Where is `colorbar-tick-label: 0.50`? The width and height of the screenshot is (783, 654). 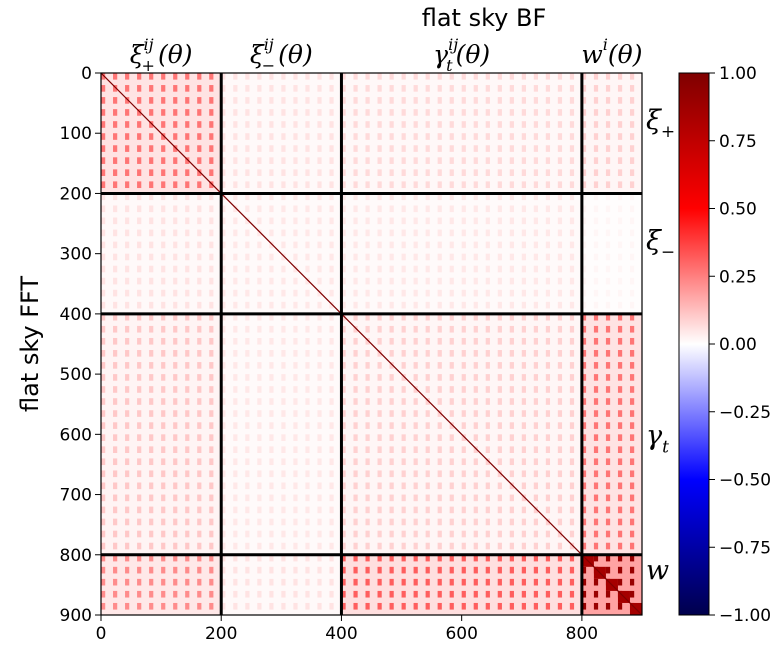
colorbar-tick-label: 0.50 is located at coordinates (738, 210).